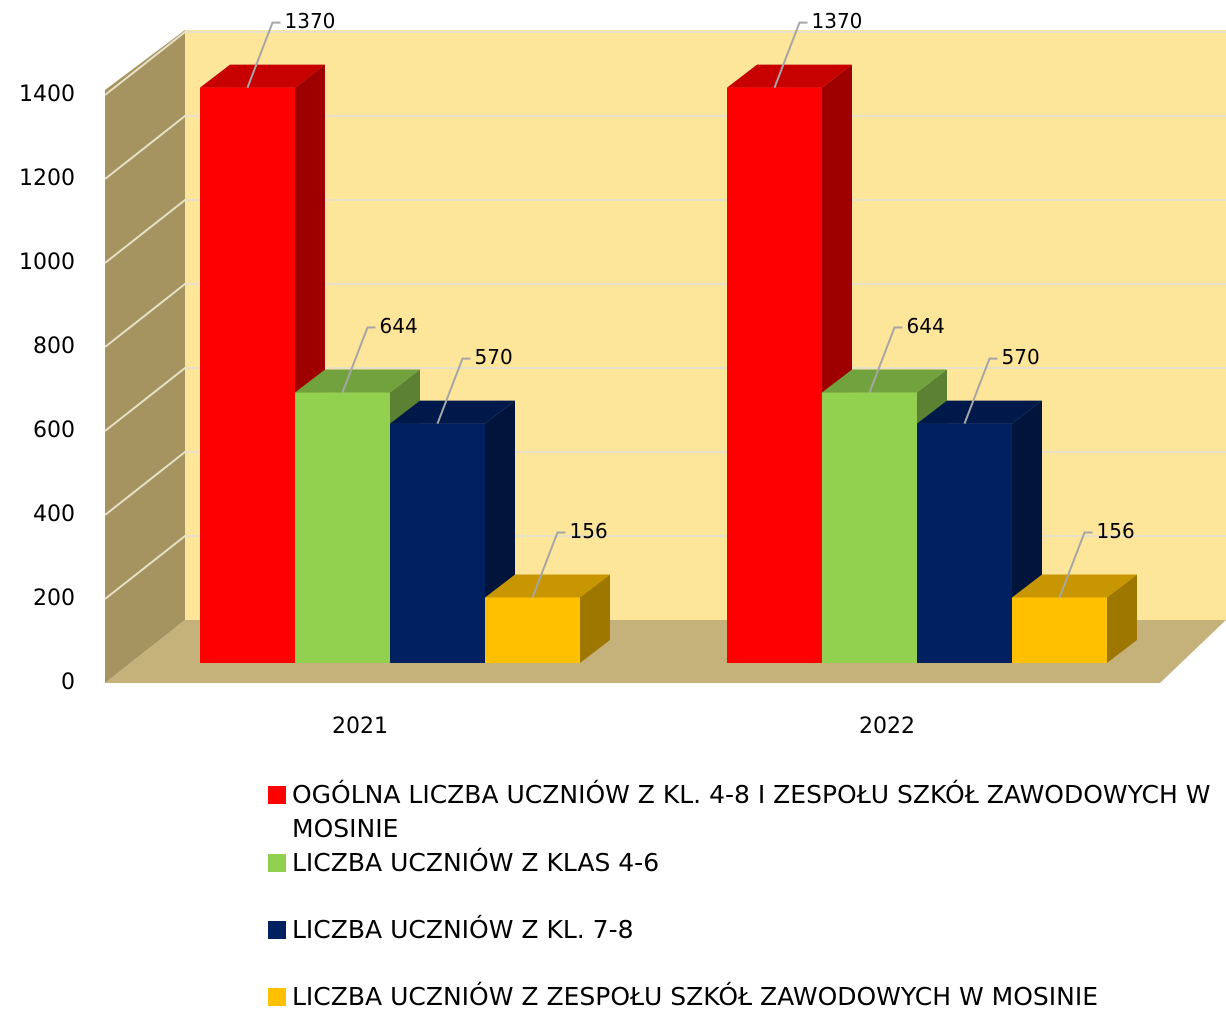  I want to click on y-tick-label: 600, so click(54, 430).